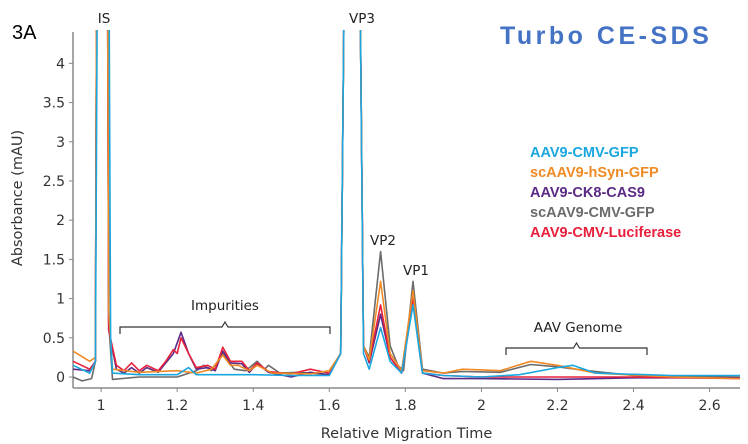  I want to click on x-tick-label: 2.4, so click(633, 406).